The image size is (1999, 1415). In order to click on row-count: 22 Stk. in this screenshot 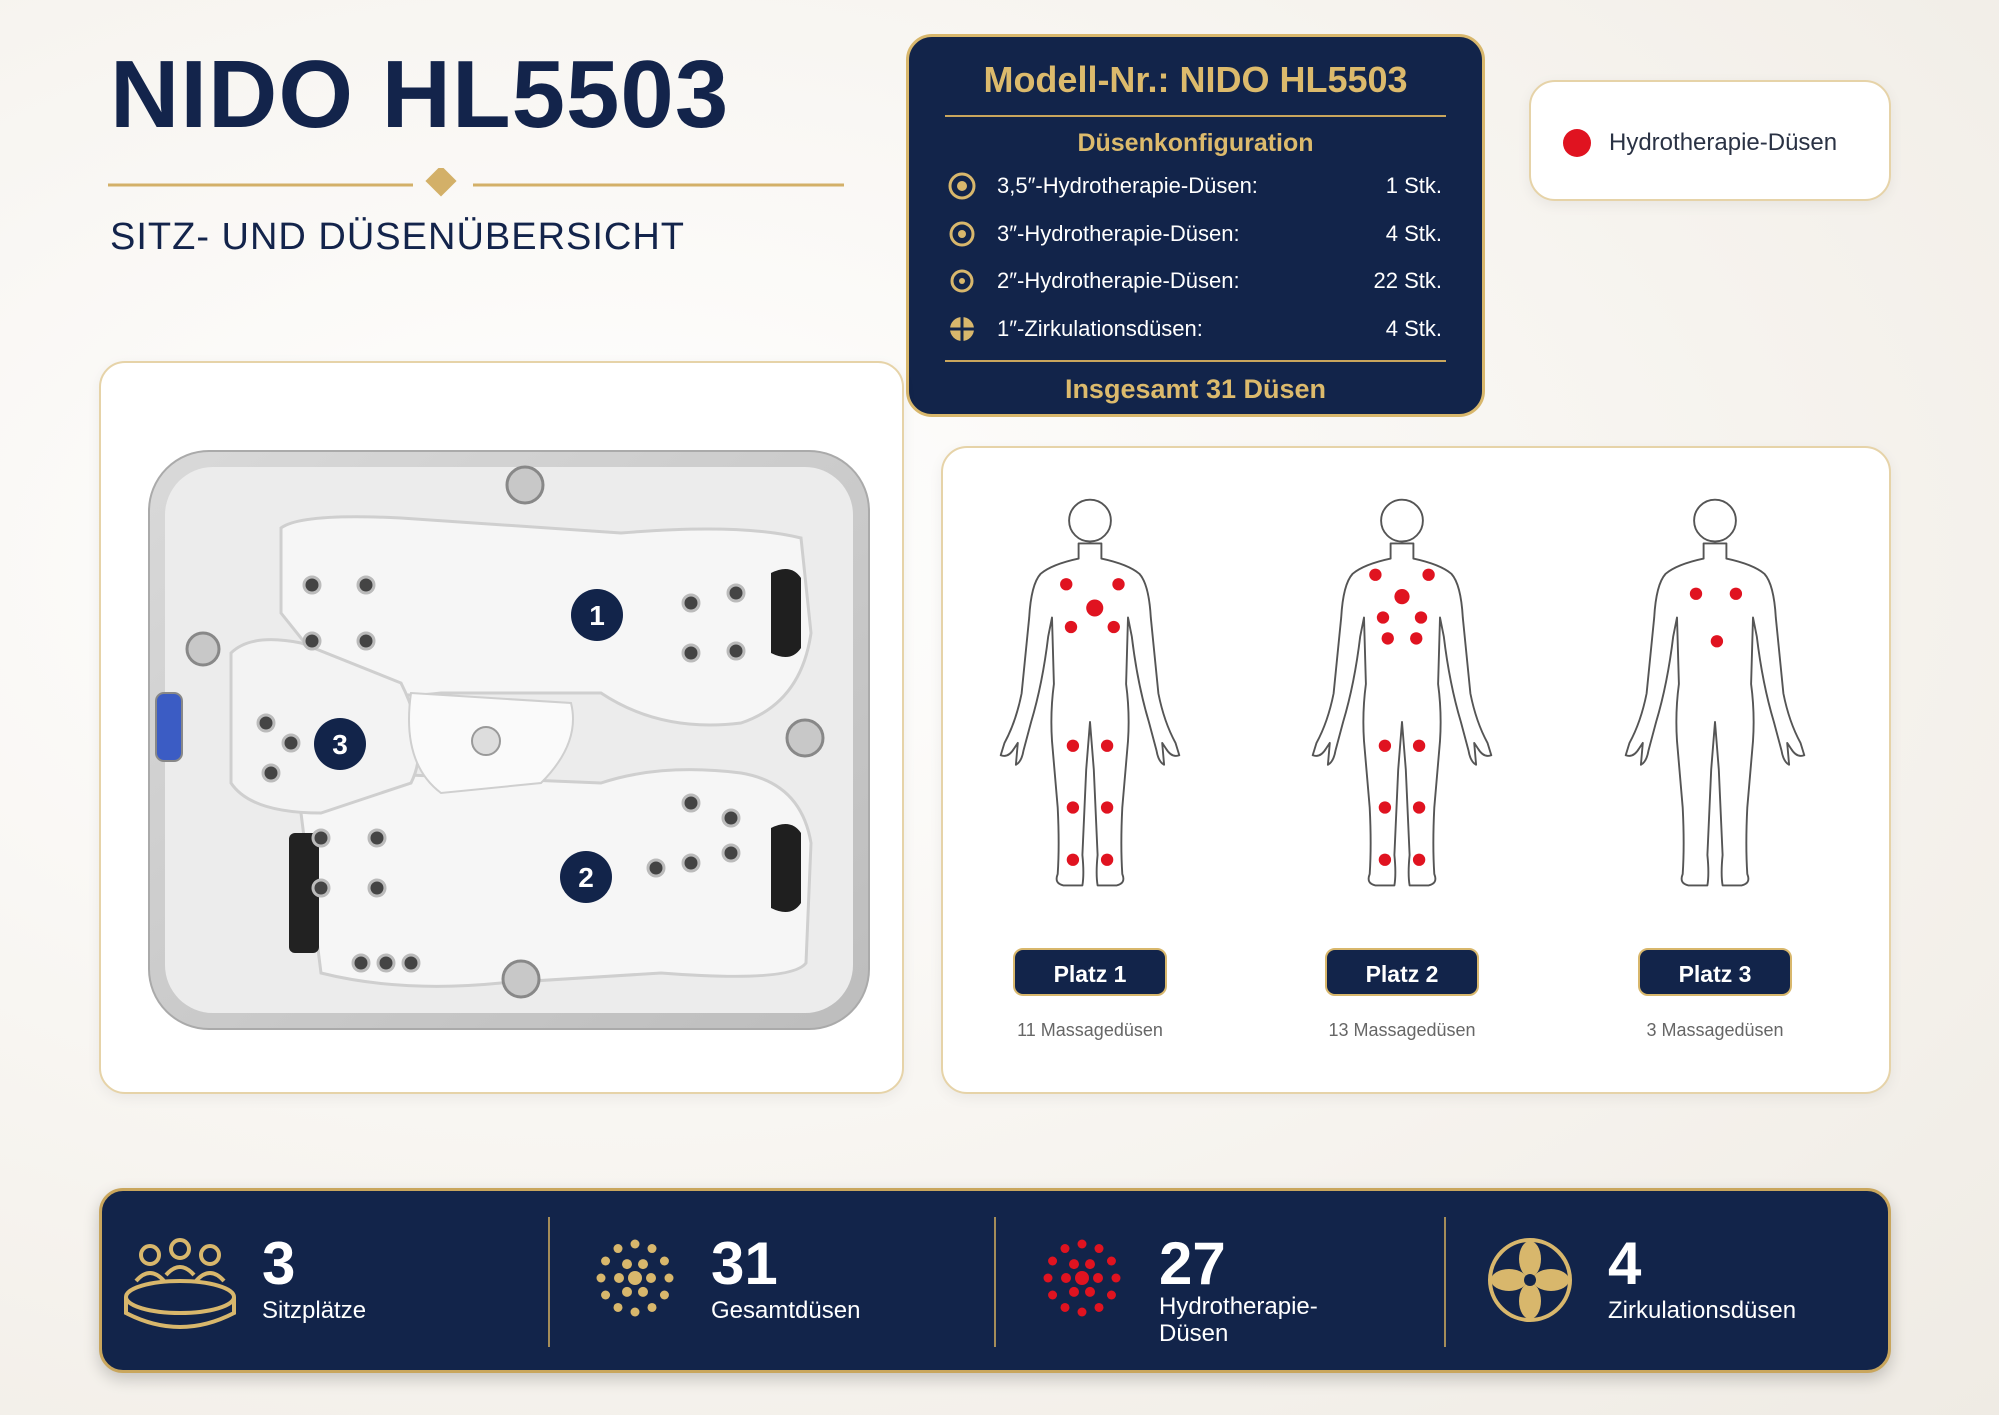, I will do `click(1407, 280)`.